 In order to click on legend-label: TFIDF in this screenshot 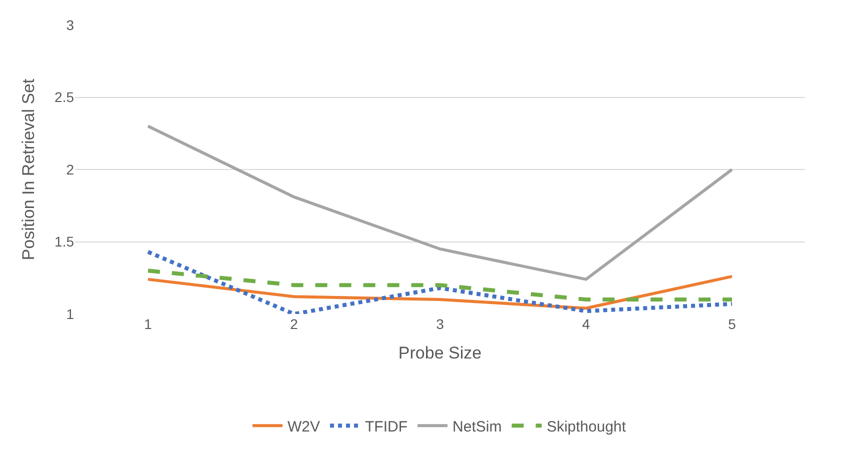, I will do `click(386, 427)`.